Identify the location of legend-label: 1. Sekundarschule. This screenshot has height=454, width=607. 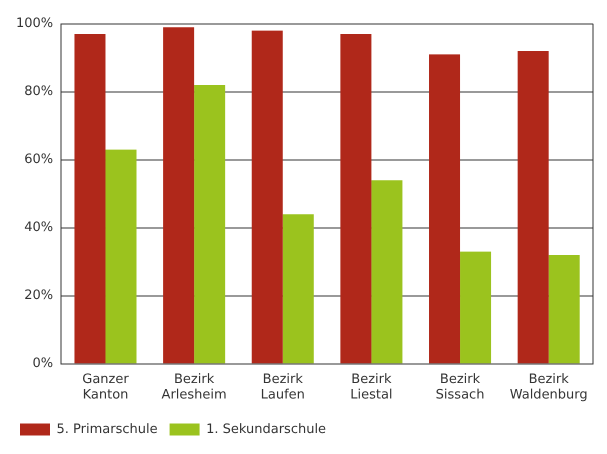
(266, 429).